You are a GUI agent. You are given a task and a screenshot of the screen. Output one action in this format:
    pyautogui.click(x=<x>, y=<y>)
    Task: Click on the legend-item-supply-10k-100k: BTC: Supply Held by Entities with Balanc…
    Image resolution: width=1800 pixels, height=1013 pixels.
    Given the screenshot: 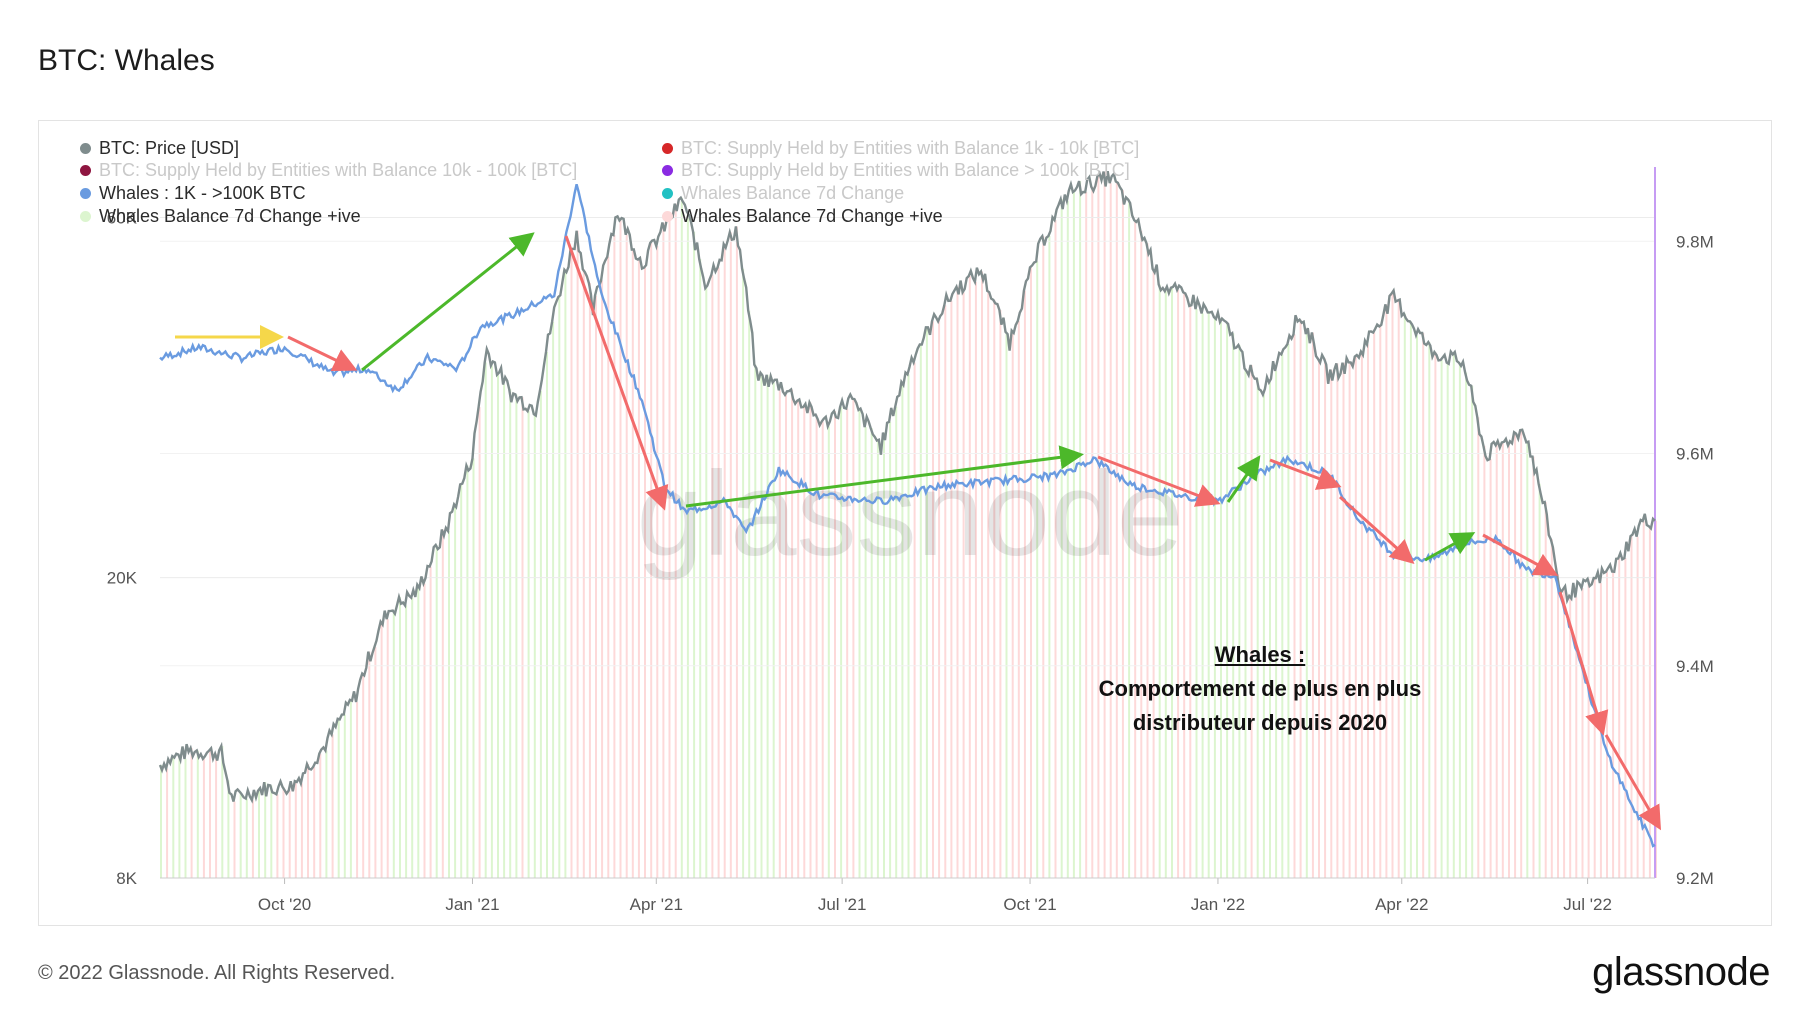 What is the action you would take?
    pyautogui.click(x=328, y=170)
    